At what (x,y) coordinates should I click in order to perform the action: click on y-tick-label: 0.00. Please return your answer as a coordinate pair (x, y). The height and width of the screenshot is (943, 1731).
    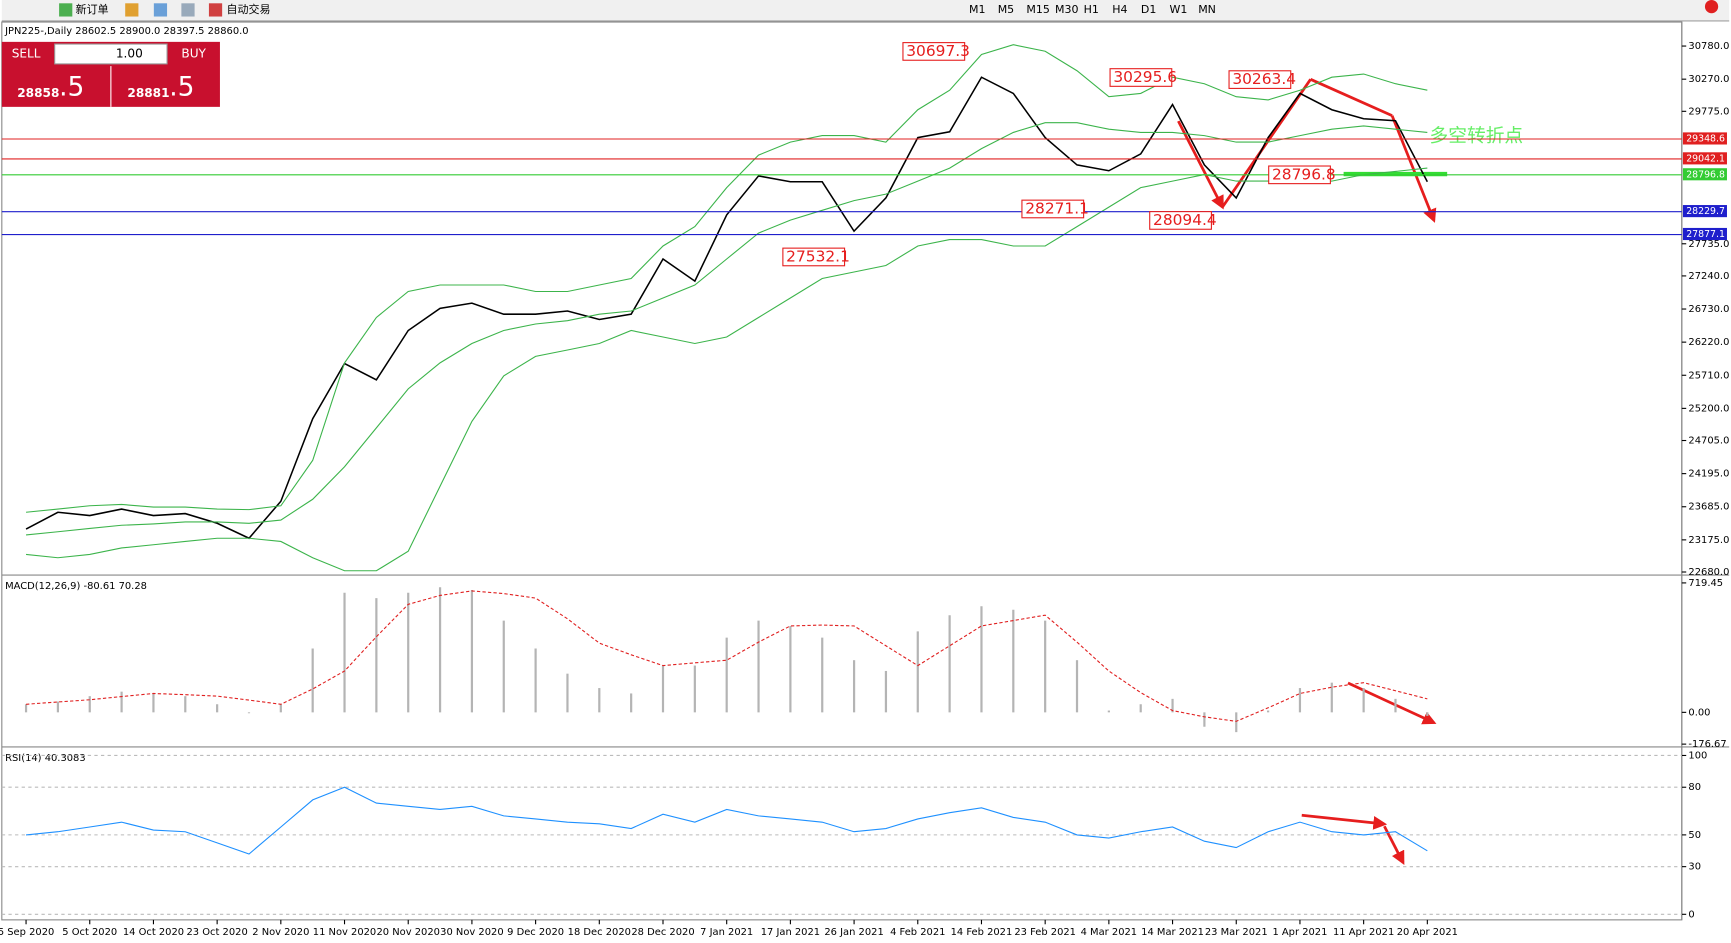
    Looking at the image, I should click on (1699, 712).